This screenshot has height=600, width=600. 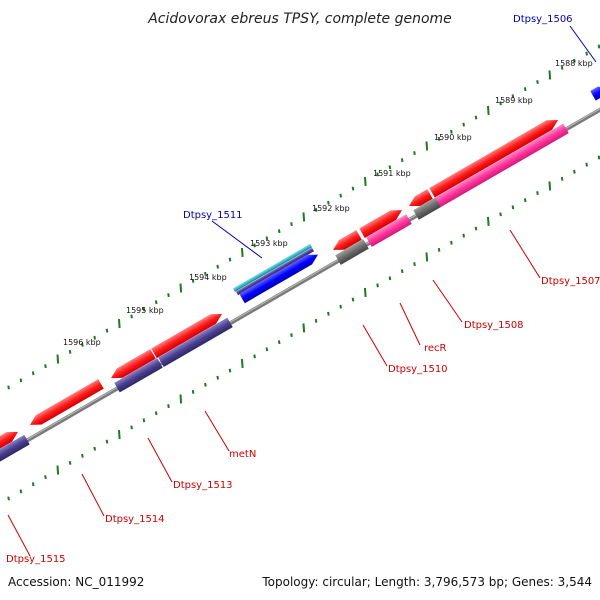 I want to click on scale-label-1591: 1591 kbp, so click(x=392, y=173).